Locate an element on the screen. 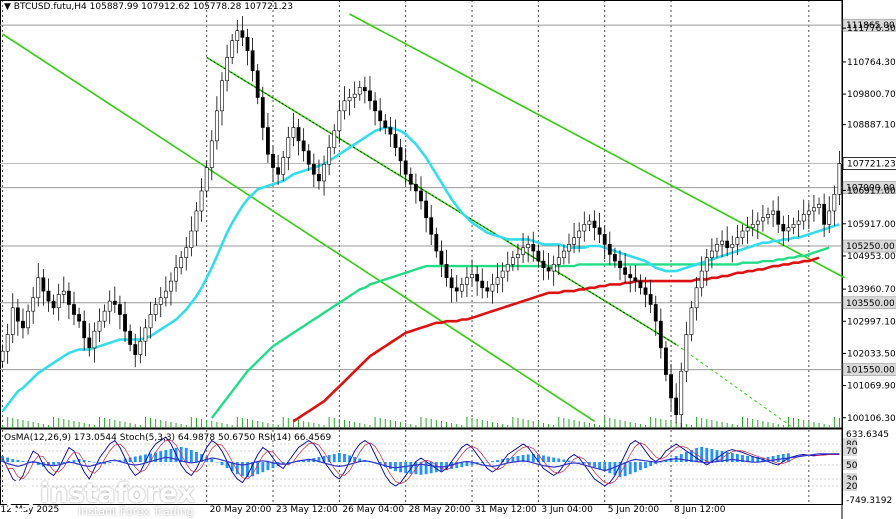 This screenshot has width=896, height=519. time-label: 28 May 20:00 is located at coordinates (440, 510).